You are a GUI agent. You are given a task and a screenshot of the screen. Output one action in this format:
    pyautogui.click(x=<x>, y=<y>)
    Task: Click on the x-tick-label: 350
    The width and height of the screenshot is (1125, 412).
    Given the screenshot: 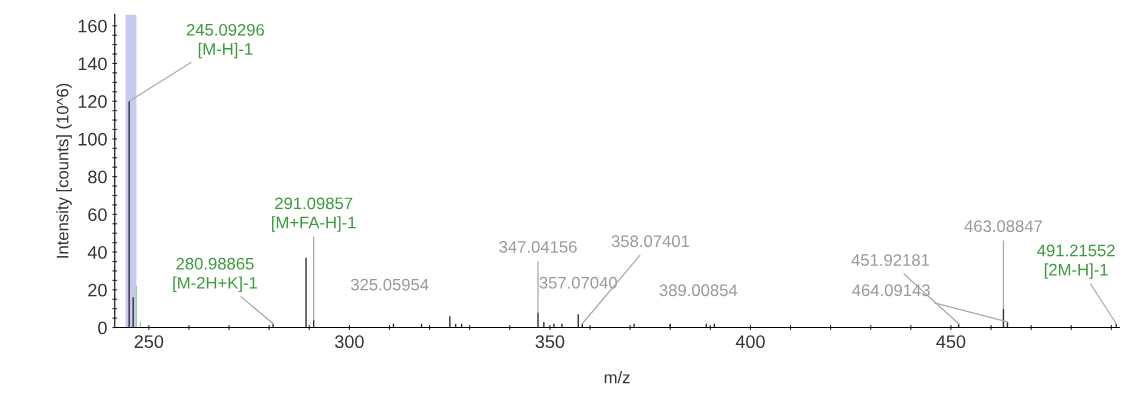 What is the action you would take?
    pyautogui.click(x=550, y=342)
    